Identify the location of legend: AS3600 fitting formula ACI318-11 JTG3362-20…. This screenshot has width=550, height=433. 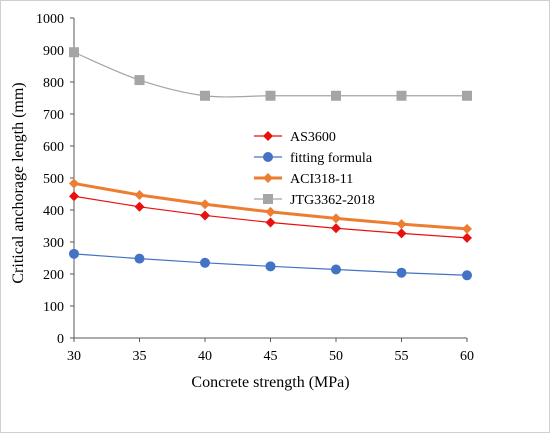
(314, 169).